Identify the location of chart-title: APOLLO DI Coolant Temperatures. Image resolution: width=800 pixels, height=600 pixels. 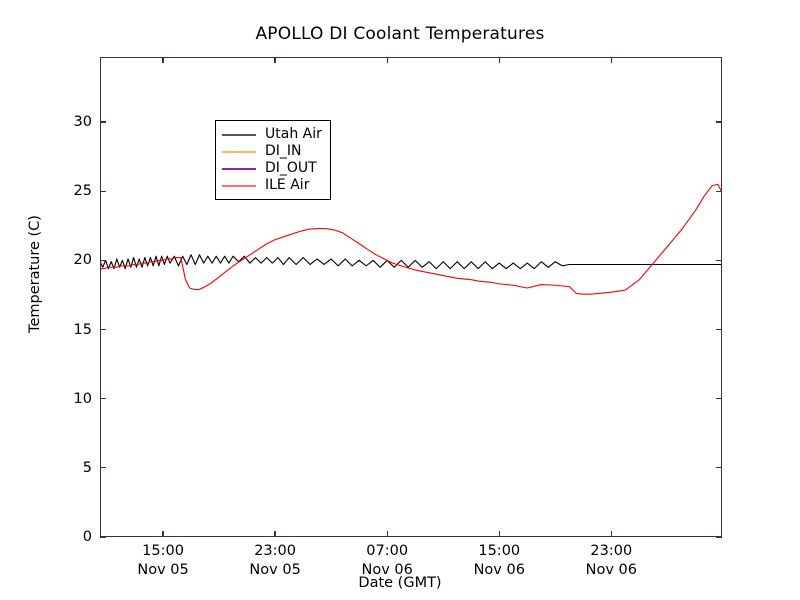
(400, 34).